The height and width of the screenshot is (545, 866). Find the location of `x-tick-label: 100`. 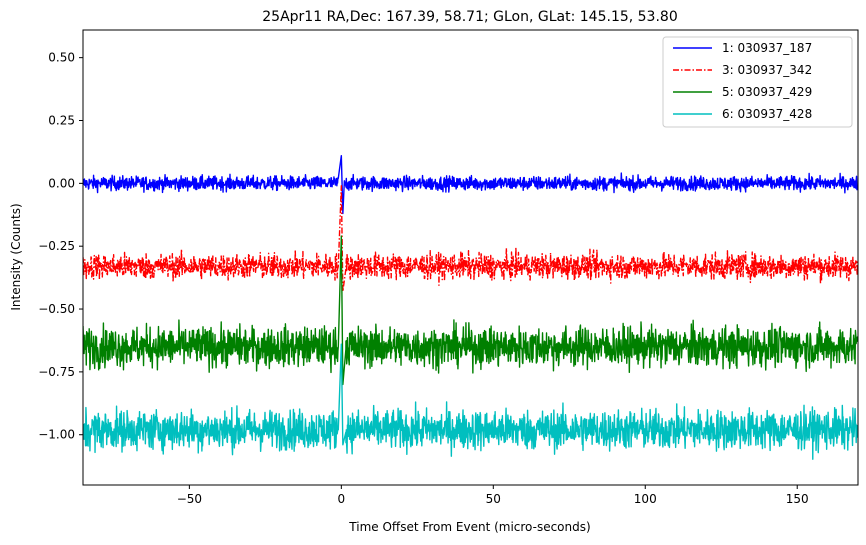

x-tick-label: 100 is located at coordinates (645, 499).